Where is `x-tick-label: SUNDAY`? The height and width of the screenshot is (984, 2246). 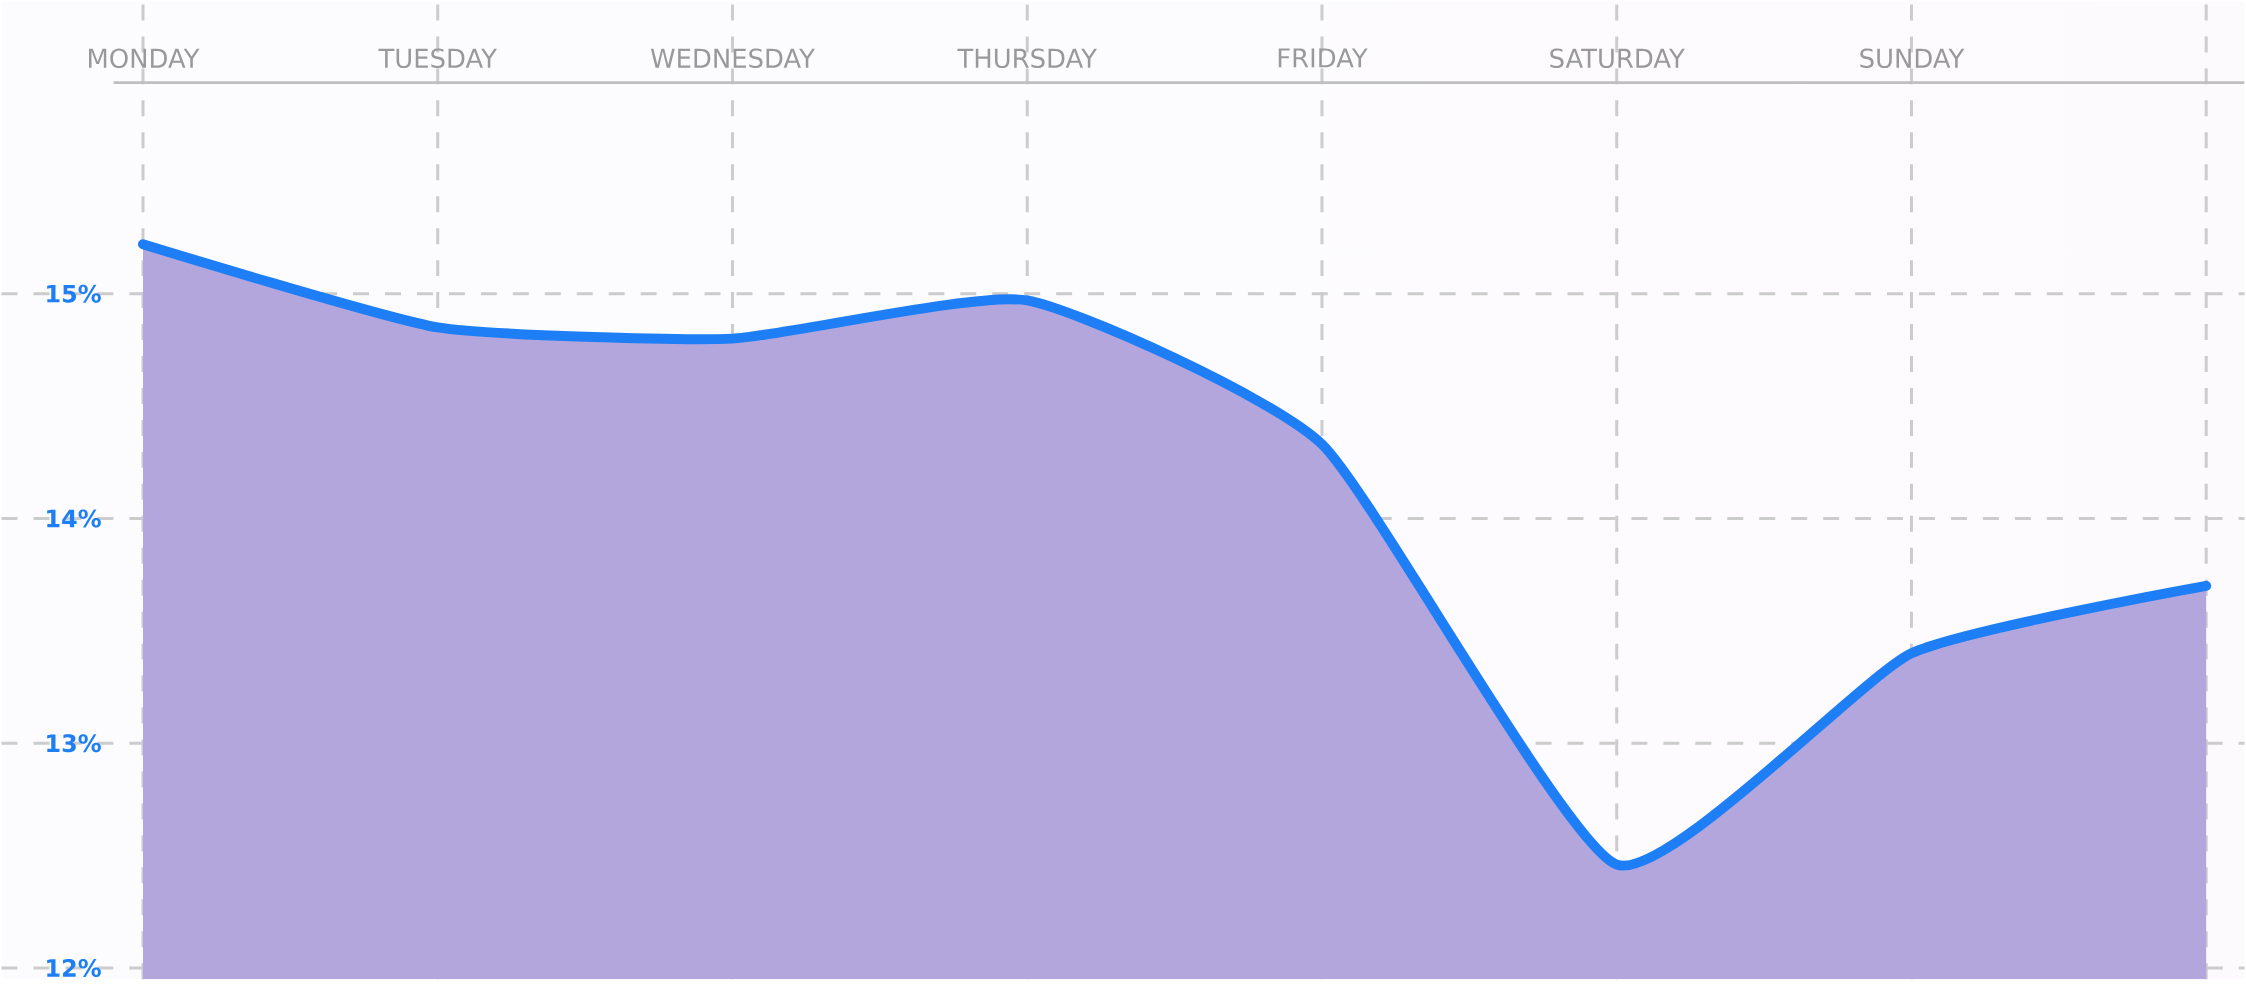 x-tick-label: SUNDAY is located at coordinates (1912, 58).